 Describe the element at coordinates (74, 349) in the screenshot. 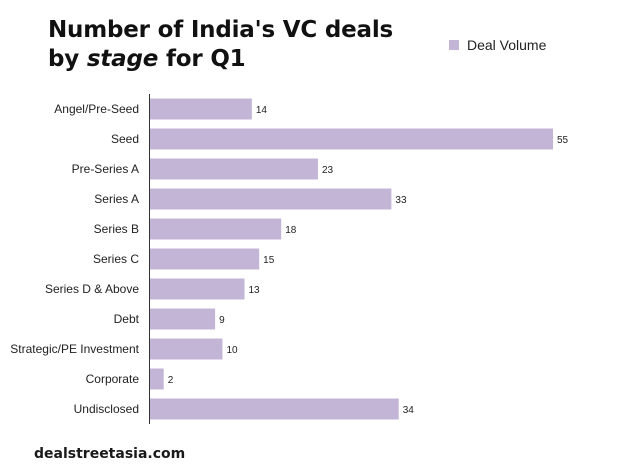

I see `category-label-strategic-pe-investment: Strategic/PE Investment` at that location.